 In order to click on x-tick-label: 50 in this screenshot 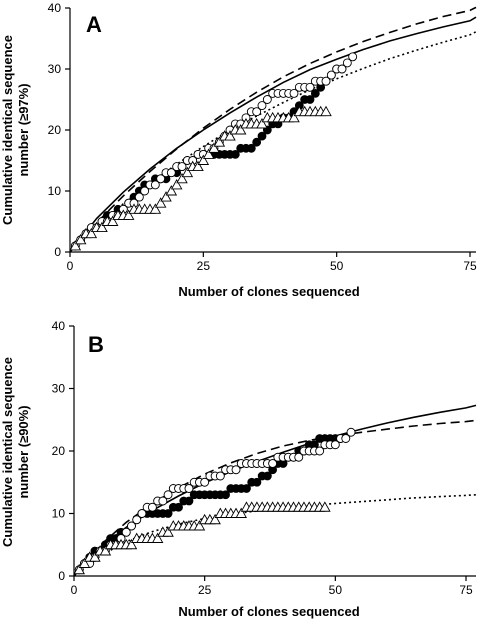, I will do `click(337, 266)`.